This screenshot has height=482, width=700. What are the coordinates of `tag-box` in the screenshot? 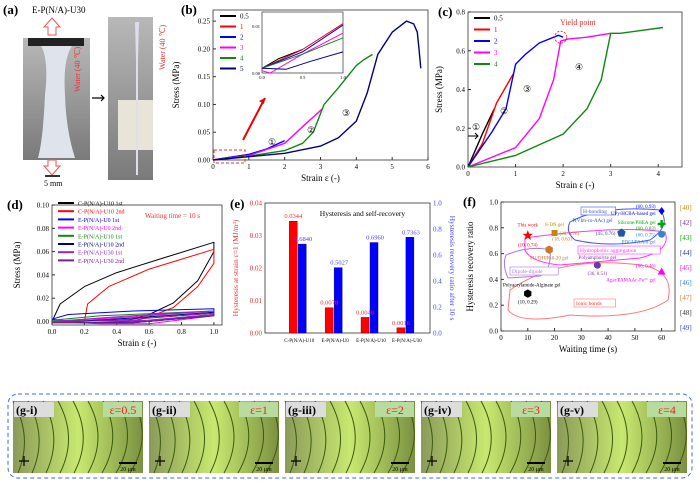 It's located at (442, 409).